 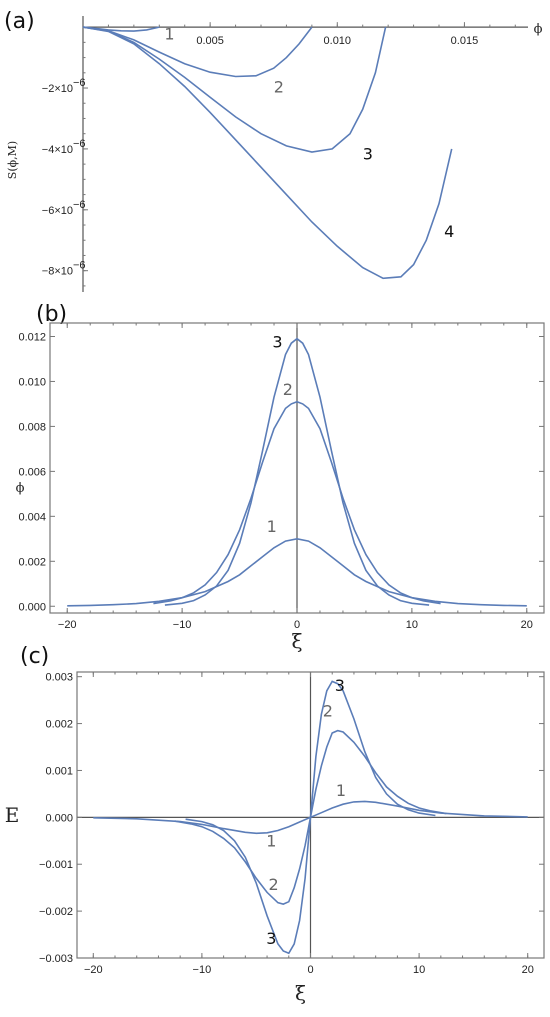 What do you see at coordinates (57, 272) in the screenshot?
I see `y-tick-label: −8×10` at bounding box center [57, 272].